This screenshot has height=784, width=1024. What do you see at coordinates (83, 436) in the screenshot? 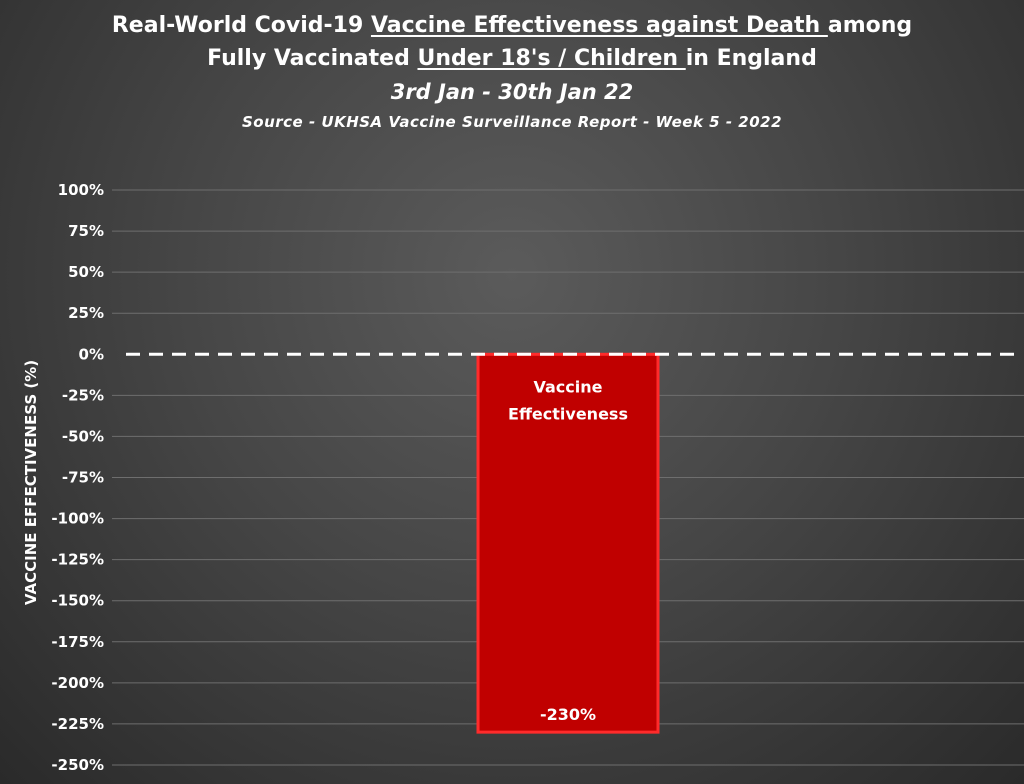
I see `y-tick-label: -50%` at bounding box center [83, 436].